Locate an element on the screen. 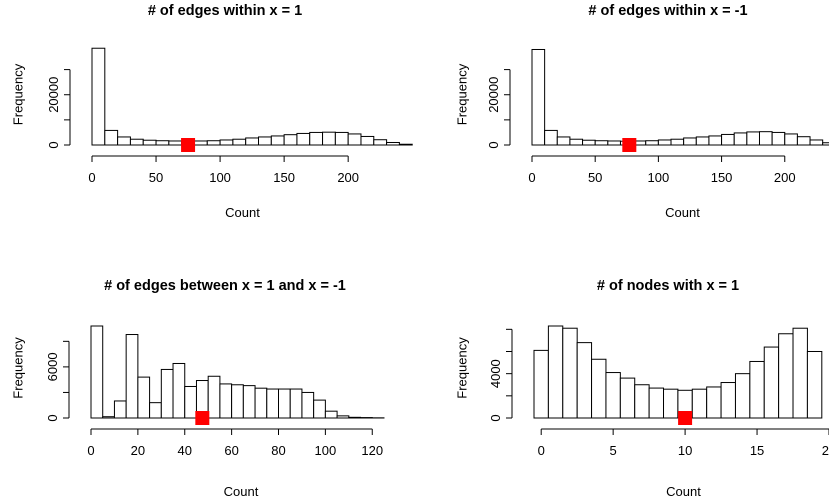 The width and height of the screenshot is (829, 504). chart-title: # of edges within x = 1 is located at coordinates (225, 11).